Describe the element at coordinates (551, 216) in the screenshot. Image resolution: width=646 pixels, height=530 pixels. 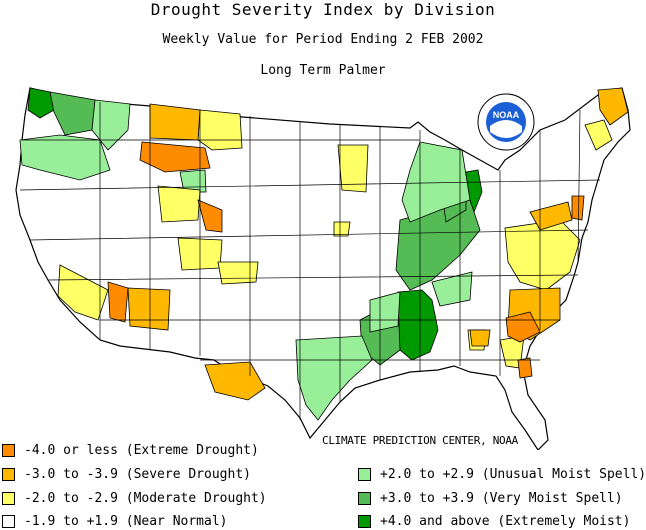
I see `region-ny-pa` at that location.